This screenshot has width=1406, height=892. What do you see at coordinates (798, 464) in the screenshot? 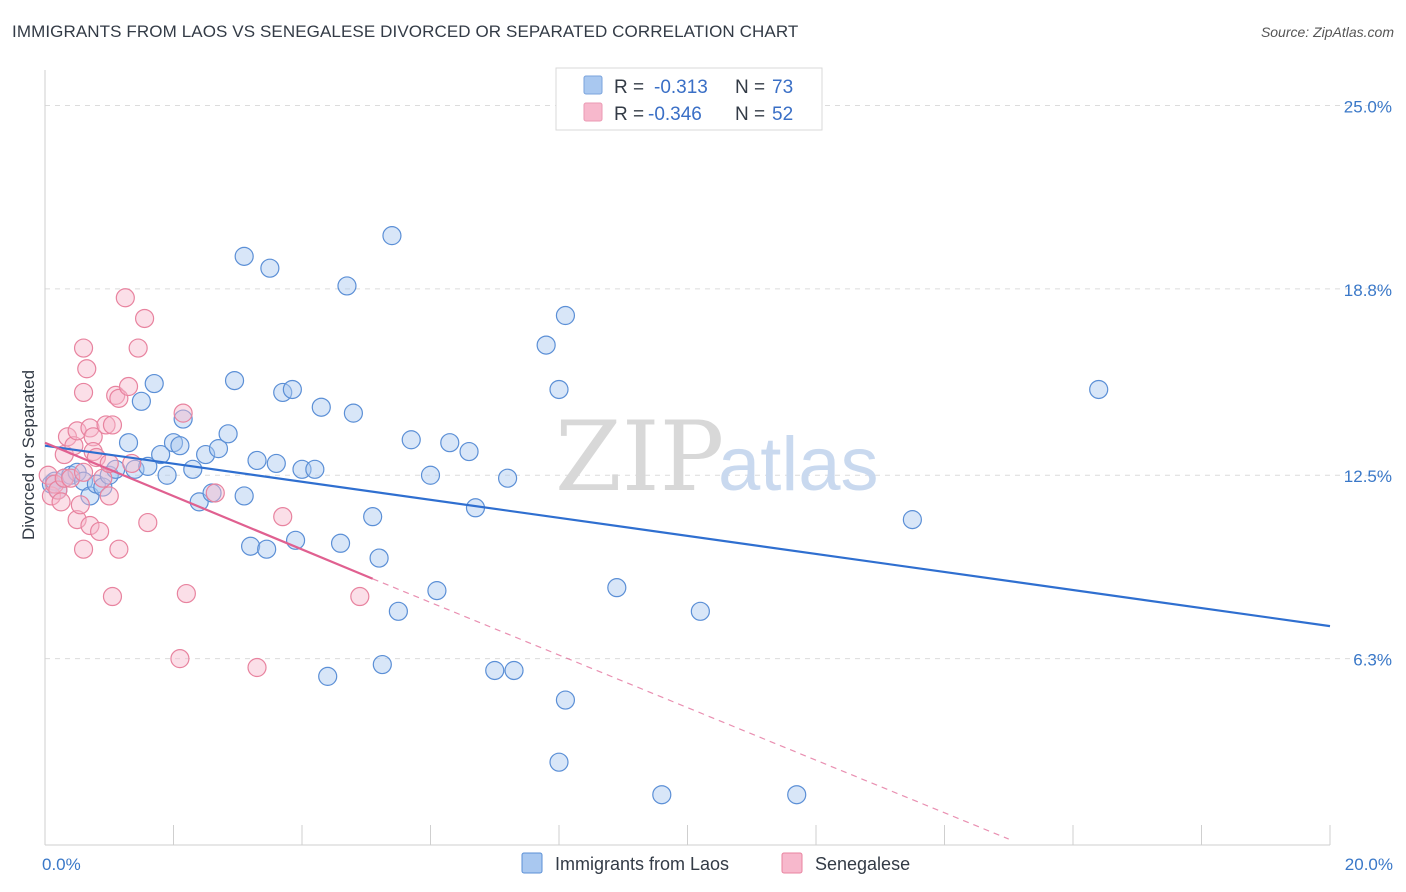
I see `watermark-atlas: atlas` at bounding box center [798, 464].